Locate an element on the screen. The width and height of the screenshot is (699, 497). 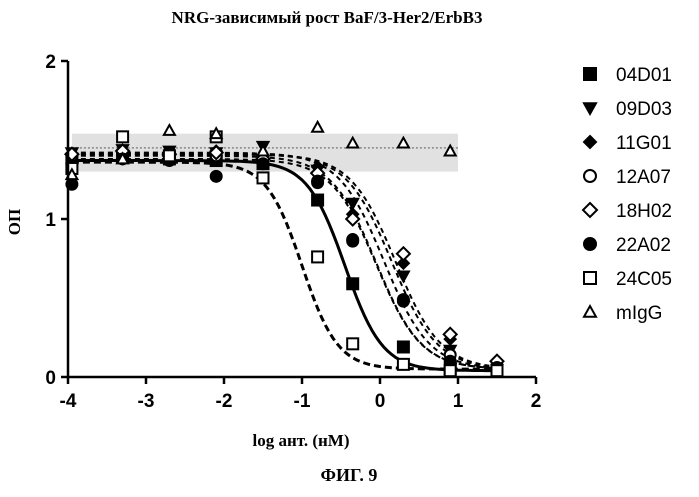
point-18h02 is located at coordinates (403, 253).